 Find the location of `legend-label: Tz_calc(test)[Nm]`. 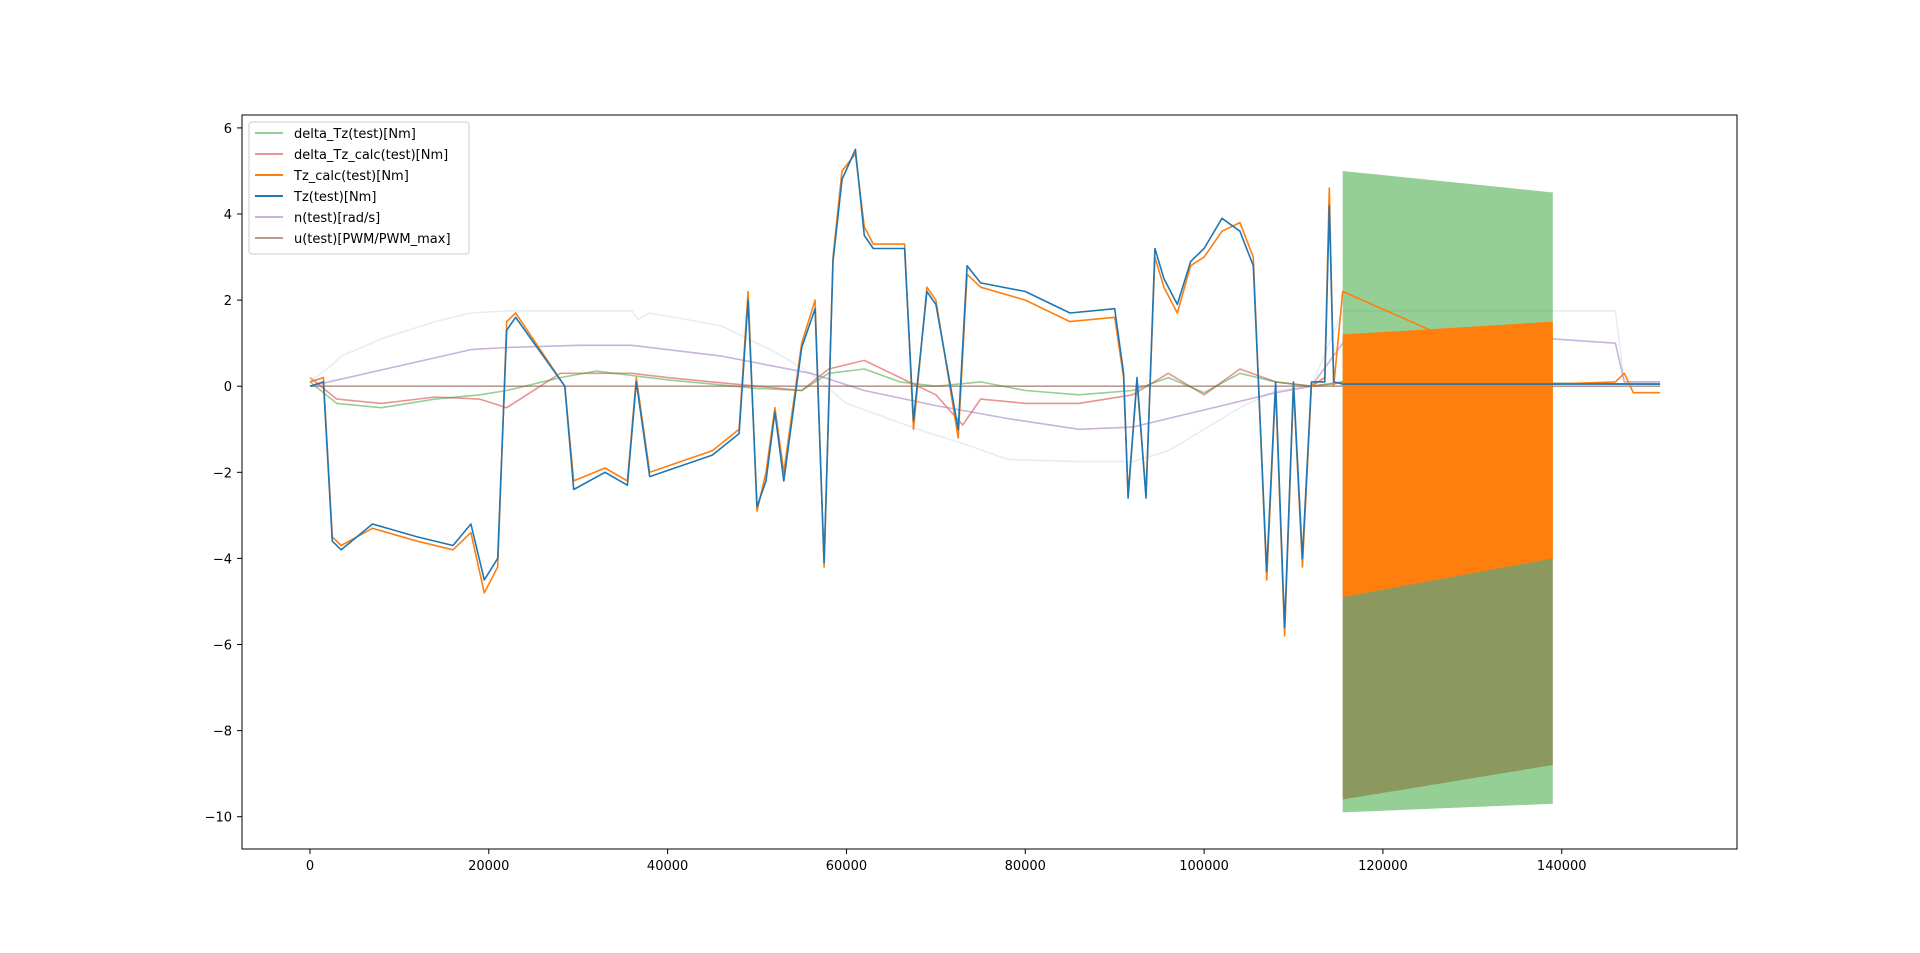

legend-label: Tz_calc(test)[Nm] is located at coordinates (351, 176).